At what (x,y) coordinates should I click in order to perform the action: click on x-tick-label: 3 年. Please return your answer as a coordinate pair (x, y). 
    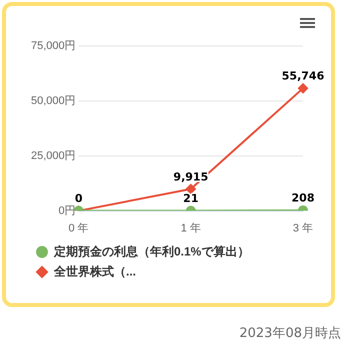
    Looking at the image, I should click on (303, 228).